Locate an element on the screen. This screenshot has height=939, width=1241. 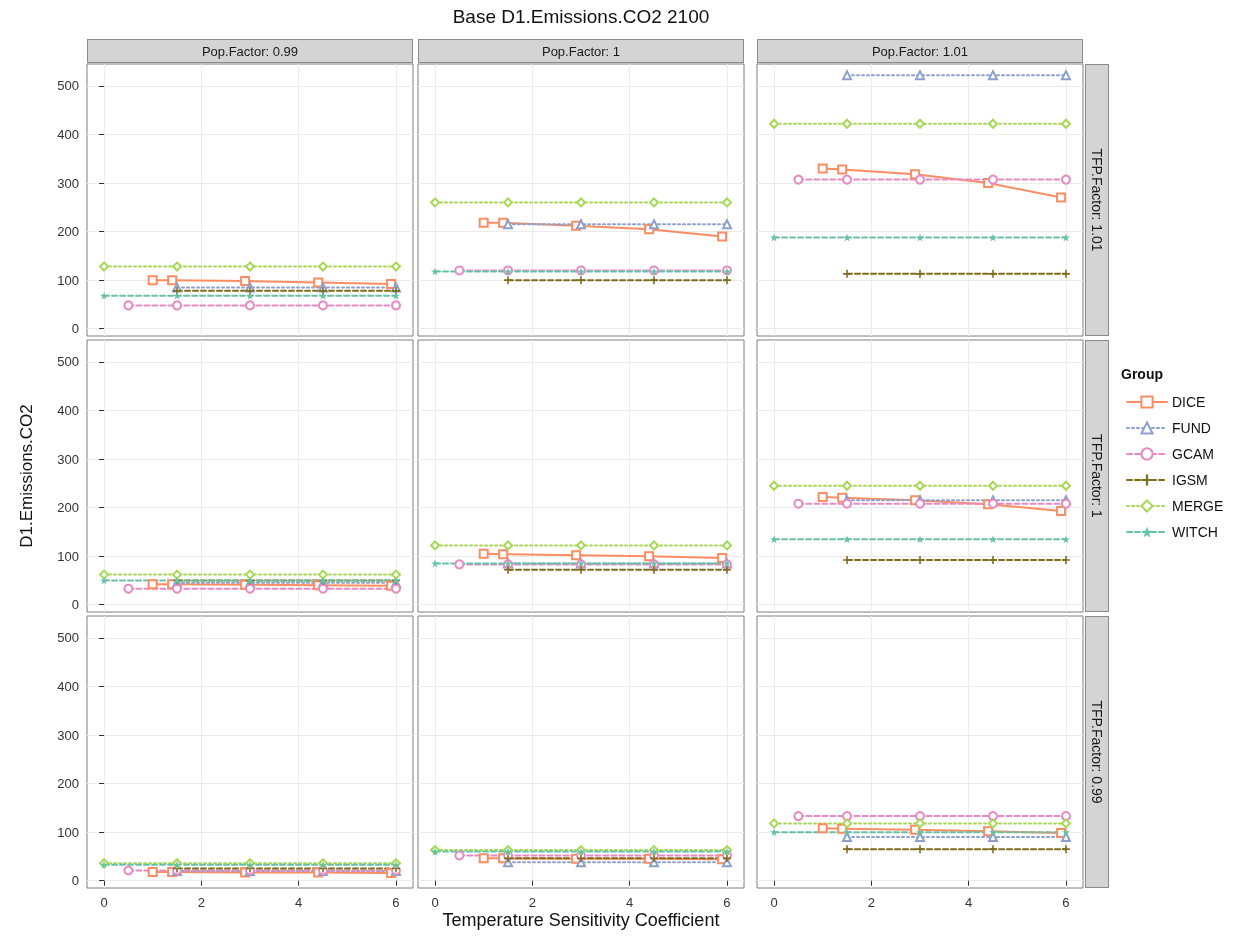
x-axis-title: Temperature Sensitivity Coefficient is located at coordinates (581, 920).